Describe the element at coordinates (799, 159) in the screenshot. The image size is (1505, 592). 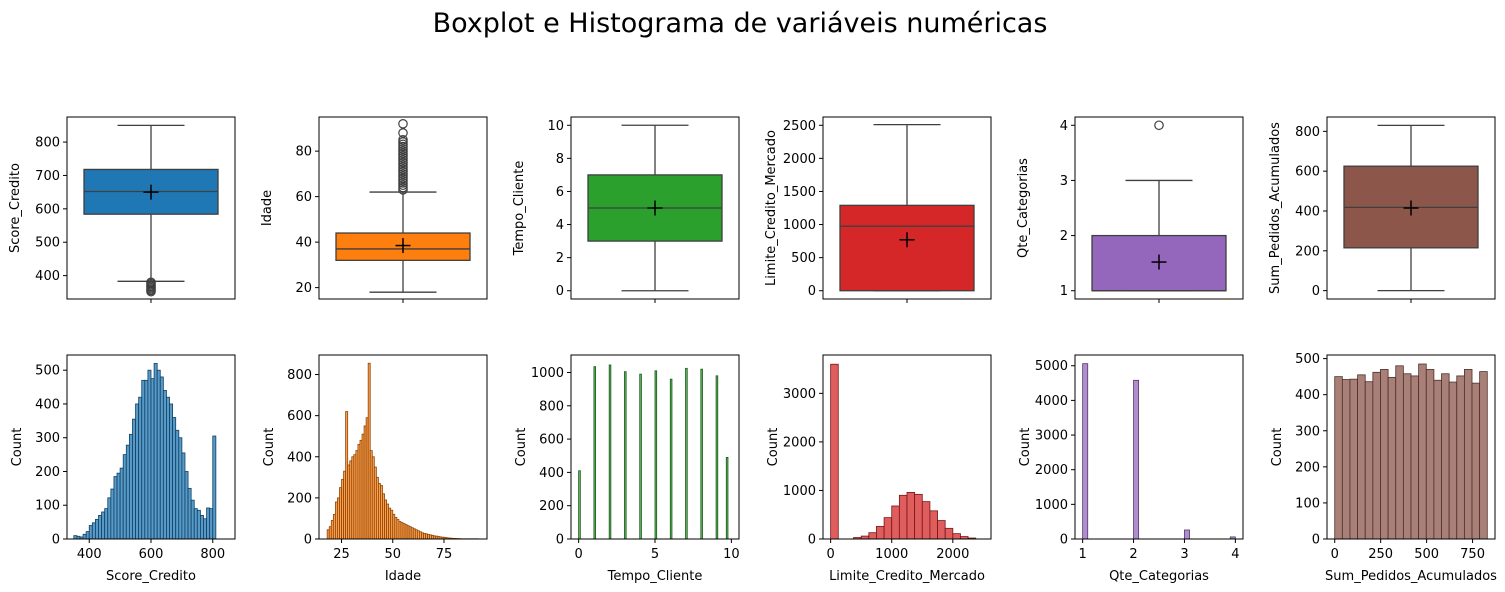
I see `y-tick-label: 2000` at that location.